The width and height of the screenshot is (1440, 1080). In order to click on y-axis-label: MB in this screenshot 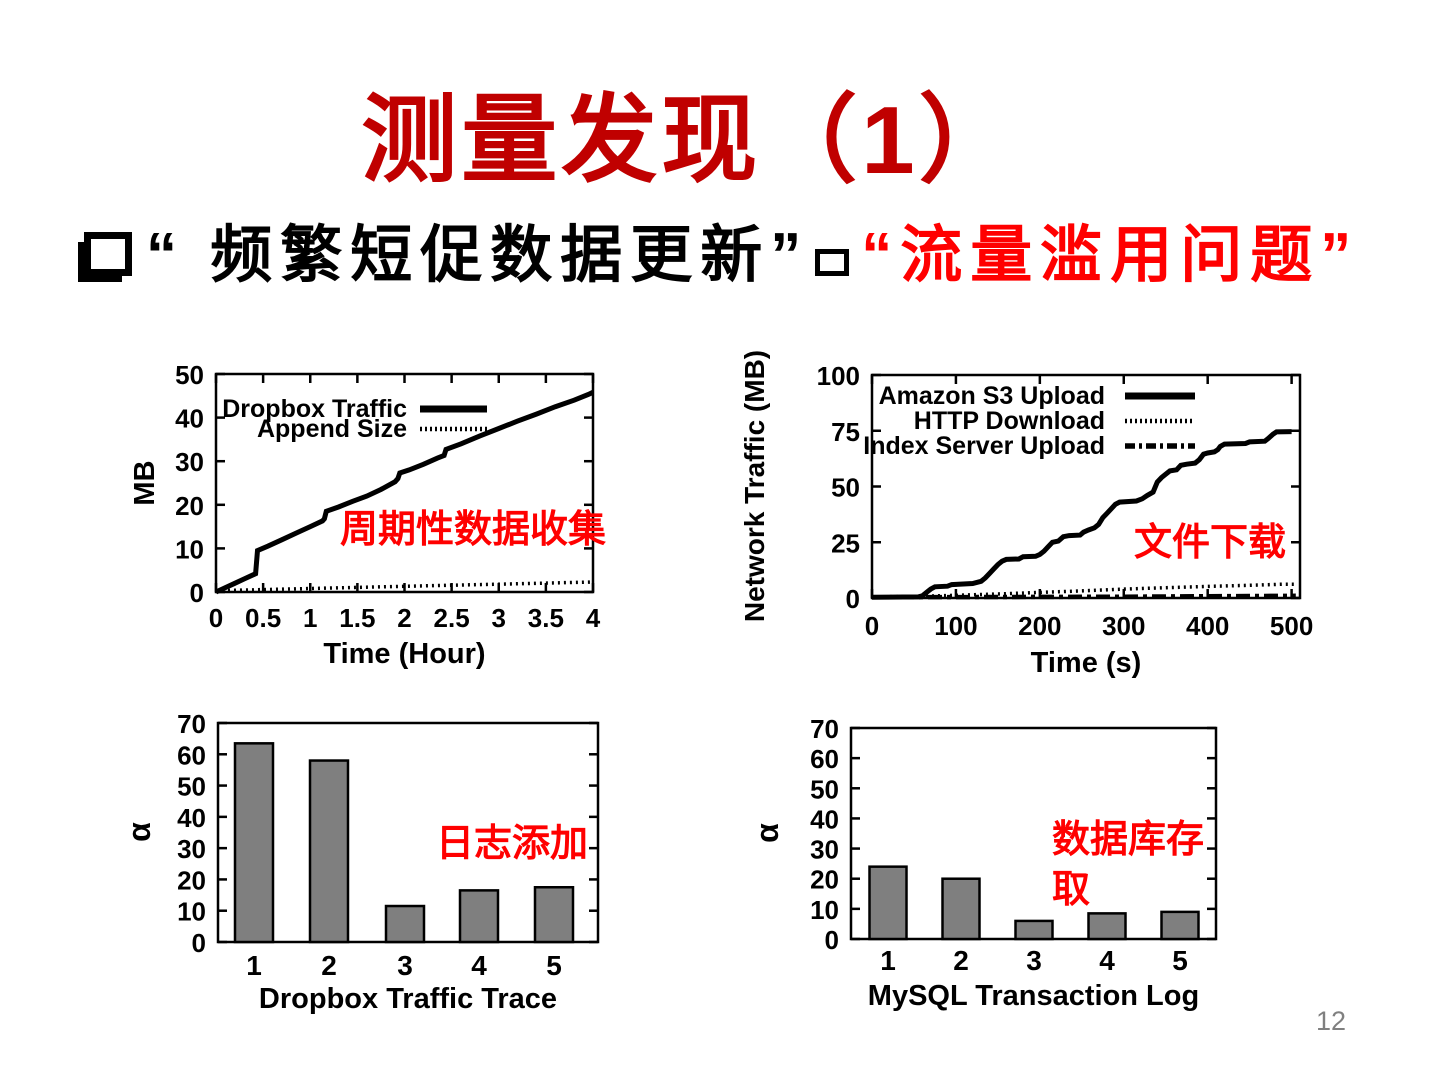, I will do `click(145, 482)`.